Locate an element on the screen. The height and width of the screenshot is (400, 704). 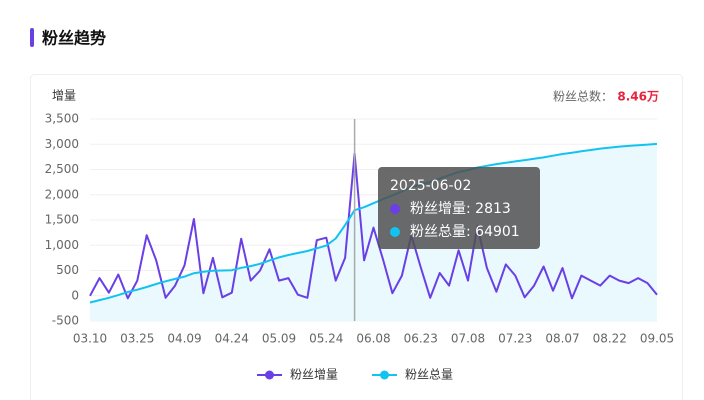
x-tick-label: 08.07 is located at coordinates (562, 339).